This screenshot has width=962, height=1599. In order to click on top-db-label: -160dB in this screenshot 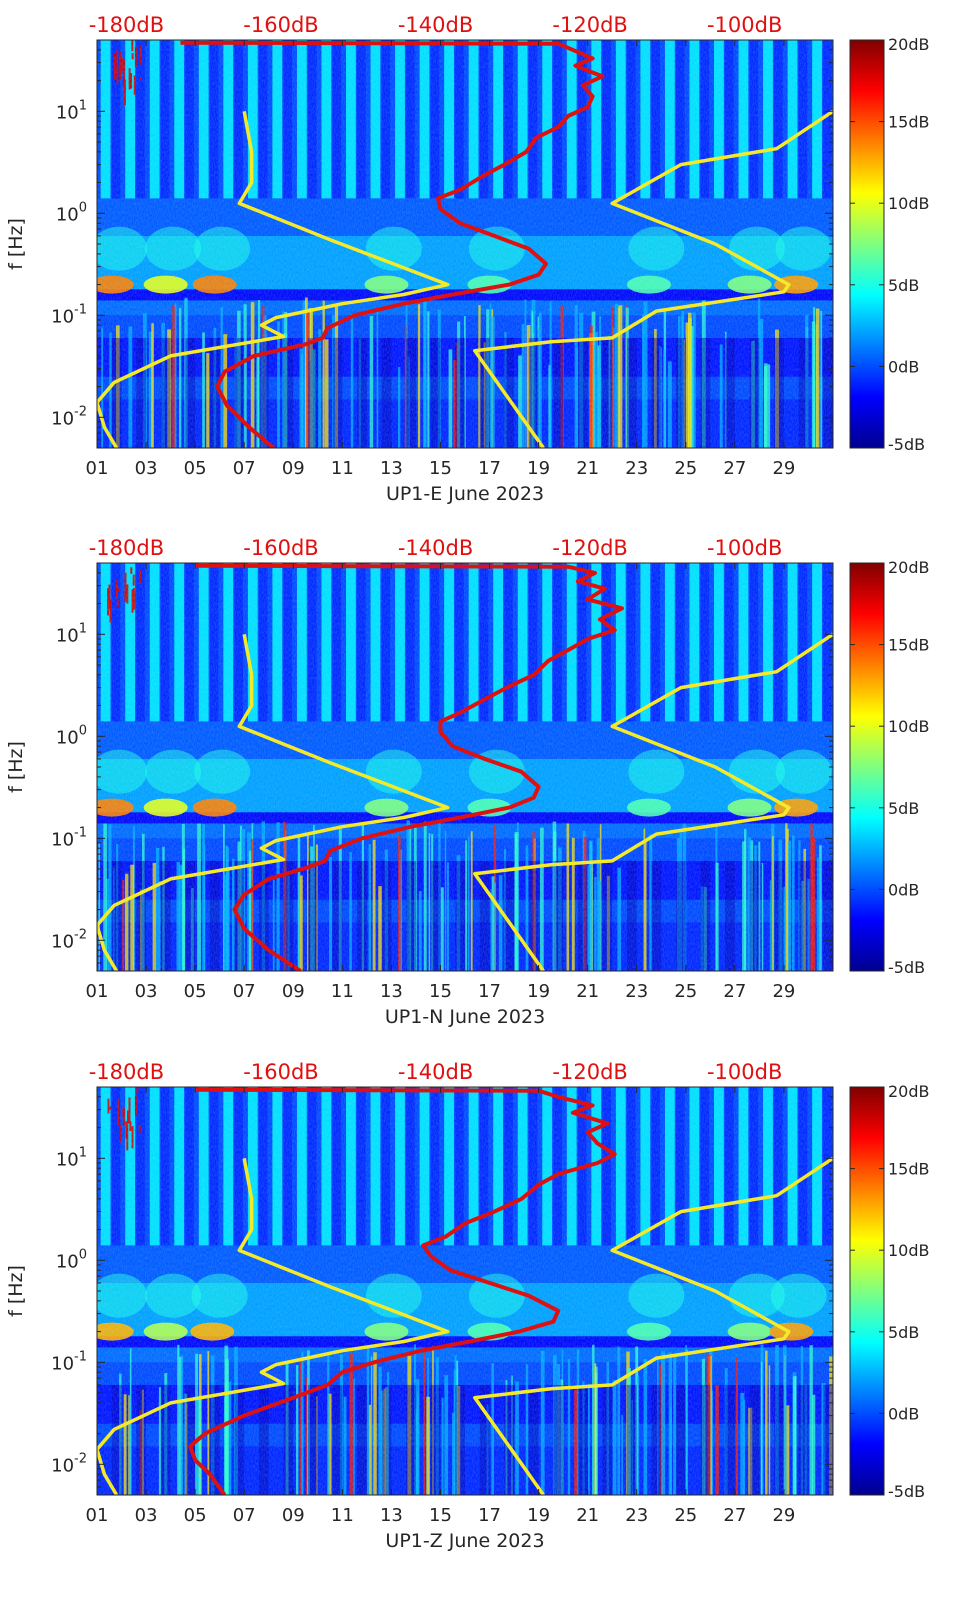, I will do `click(280, 1072)`.